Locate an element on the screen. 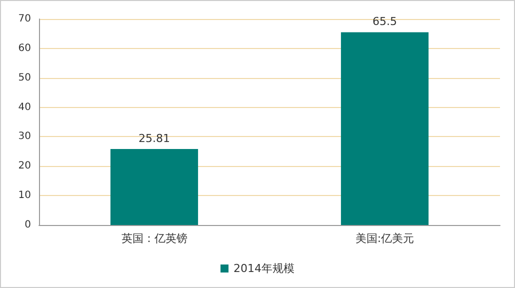 The height and width of the screenshot is (288, 515). y-tick-label: 50 is located at coordinates (24, 78).